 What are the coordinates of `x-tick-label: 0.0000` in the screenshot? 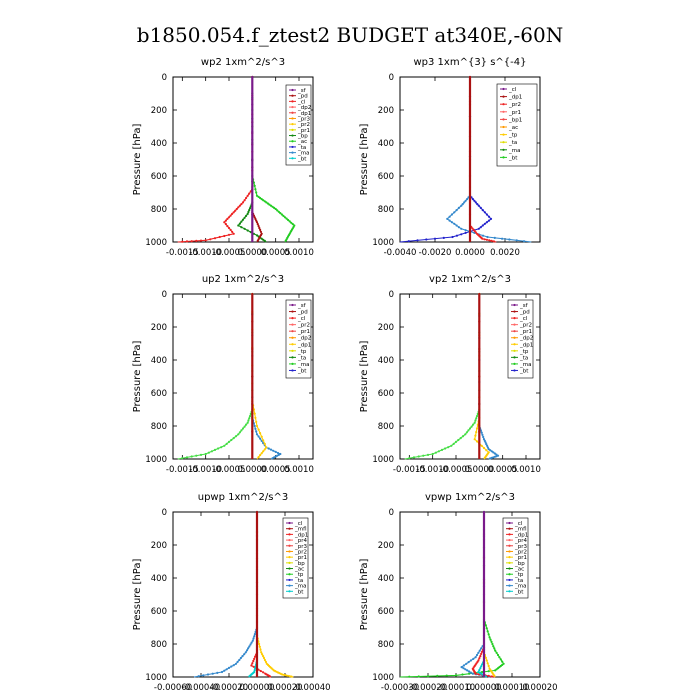 It's located at (252, 470).